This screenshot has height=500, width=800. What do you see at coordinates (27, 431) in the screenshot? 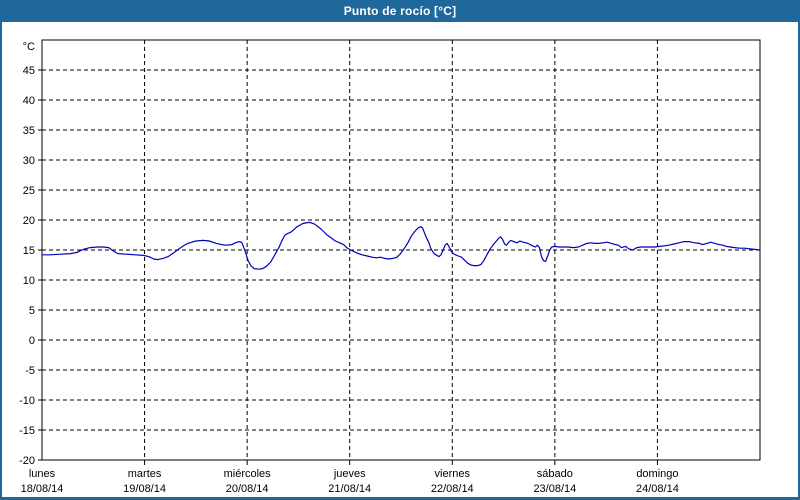
I see `y-tick-label: -15` at bounding box center [27, 431].